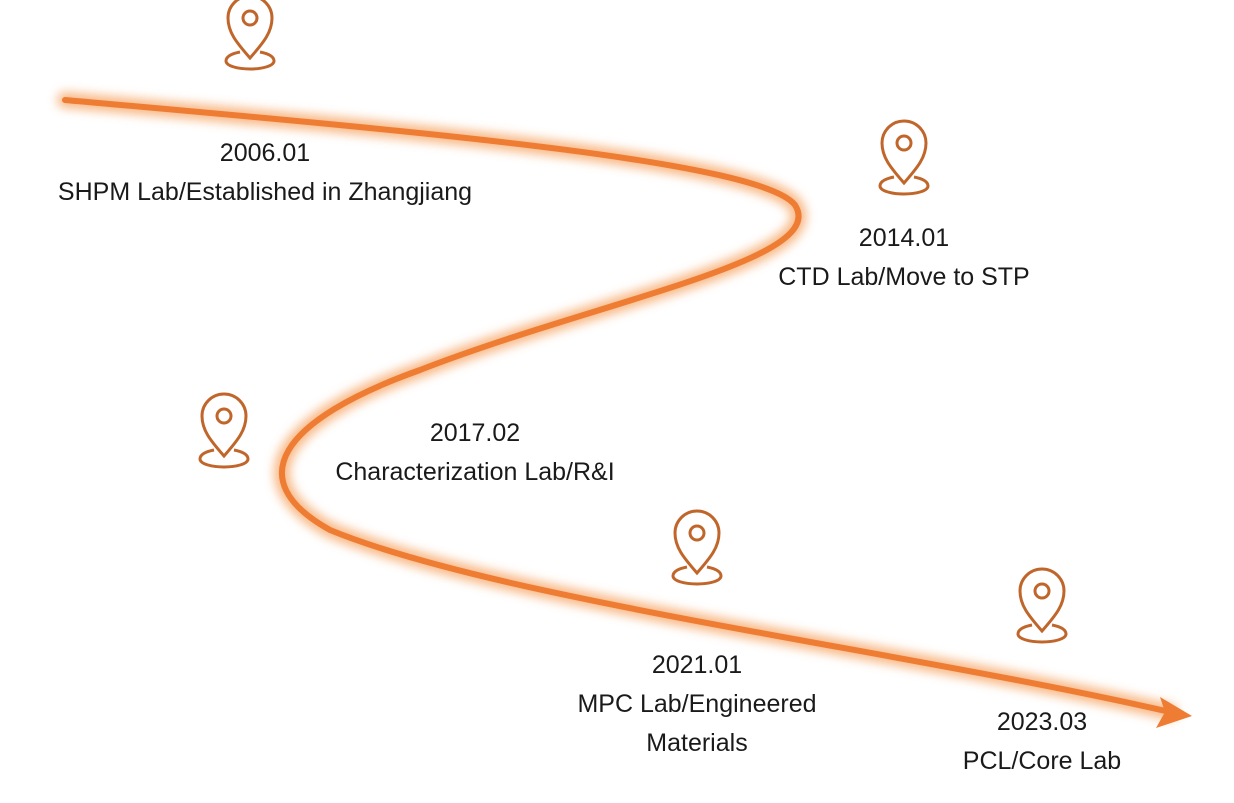 The image size is (1234, 803). Describe the element at coordinates (474, 453) in the screenshot. I see `milestone: 2017.02 Characterization Lab/R&I` at that location.